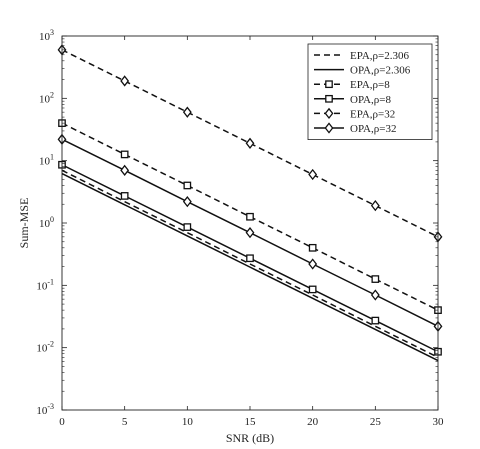 This screenshot has height=449, width=480. I want to click on y-tick-label: 10⁰, so click(46, 222).